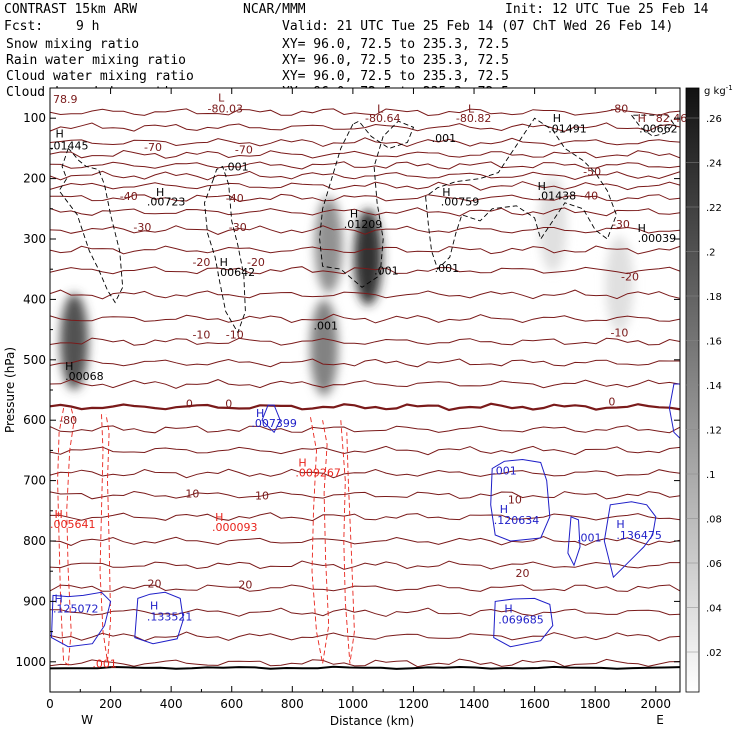  I want to click on y-tick-label: 900, so click(34, 601).